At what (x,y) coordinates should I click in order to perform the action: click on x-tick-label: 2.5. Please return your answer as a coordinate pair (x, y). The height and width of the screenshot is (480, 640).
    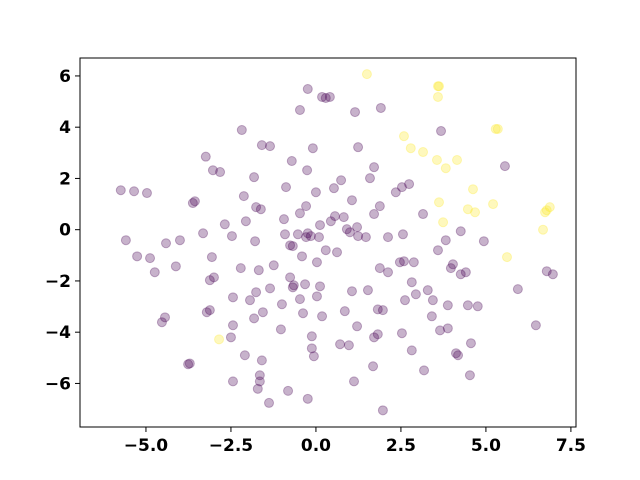
    Looking at the image, I should click on (401, 446).